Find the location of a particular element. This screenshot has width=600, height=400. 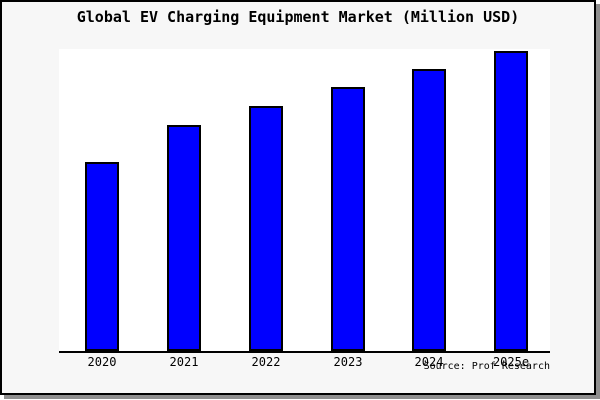

bar-2025e is located at coordinates (511, 201).